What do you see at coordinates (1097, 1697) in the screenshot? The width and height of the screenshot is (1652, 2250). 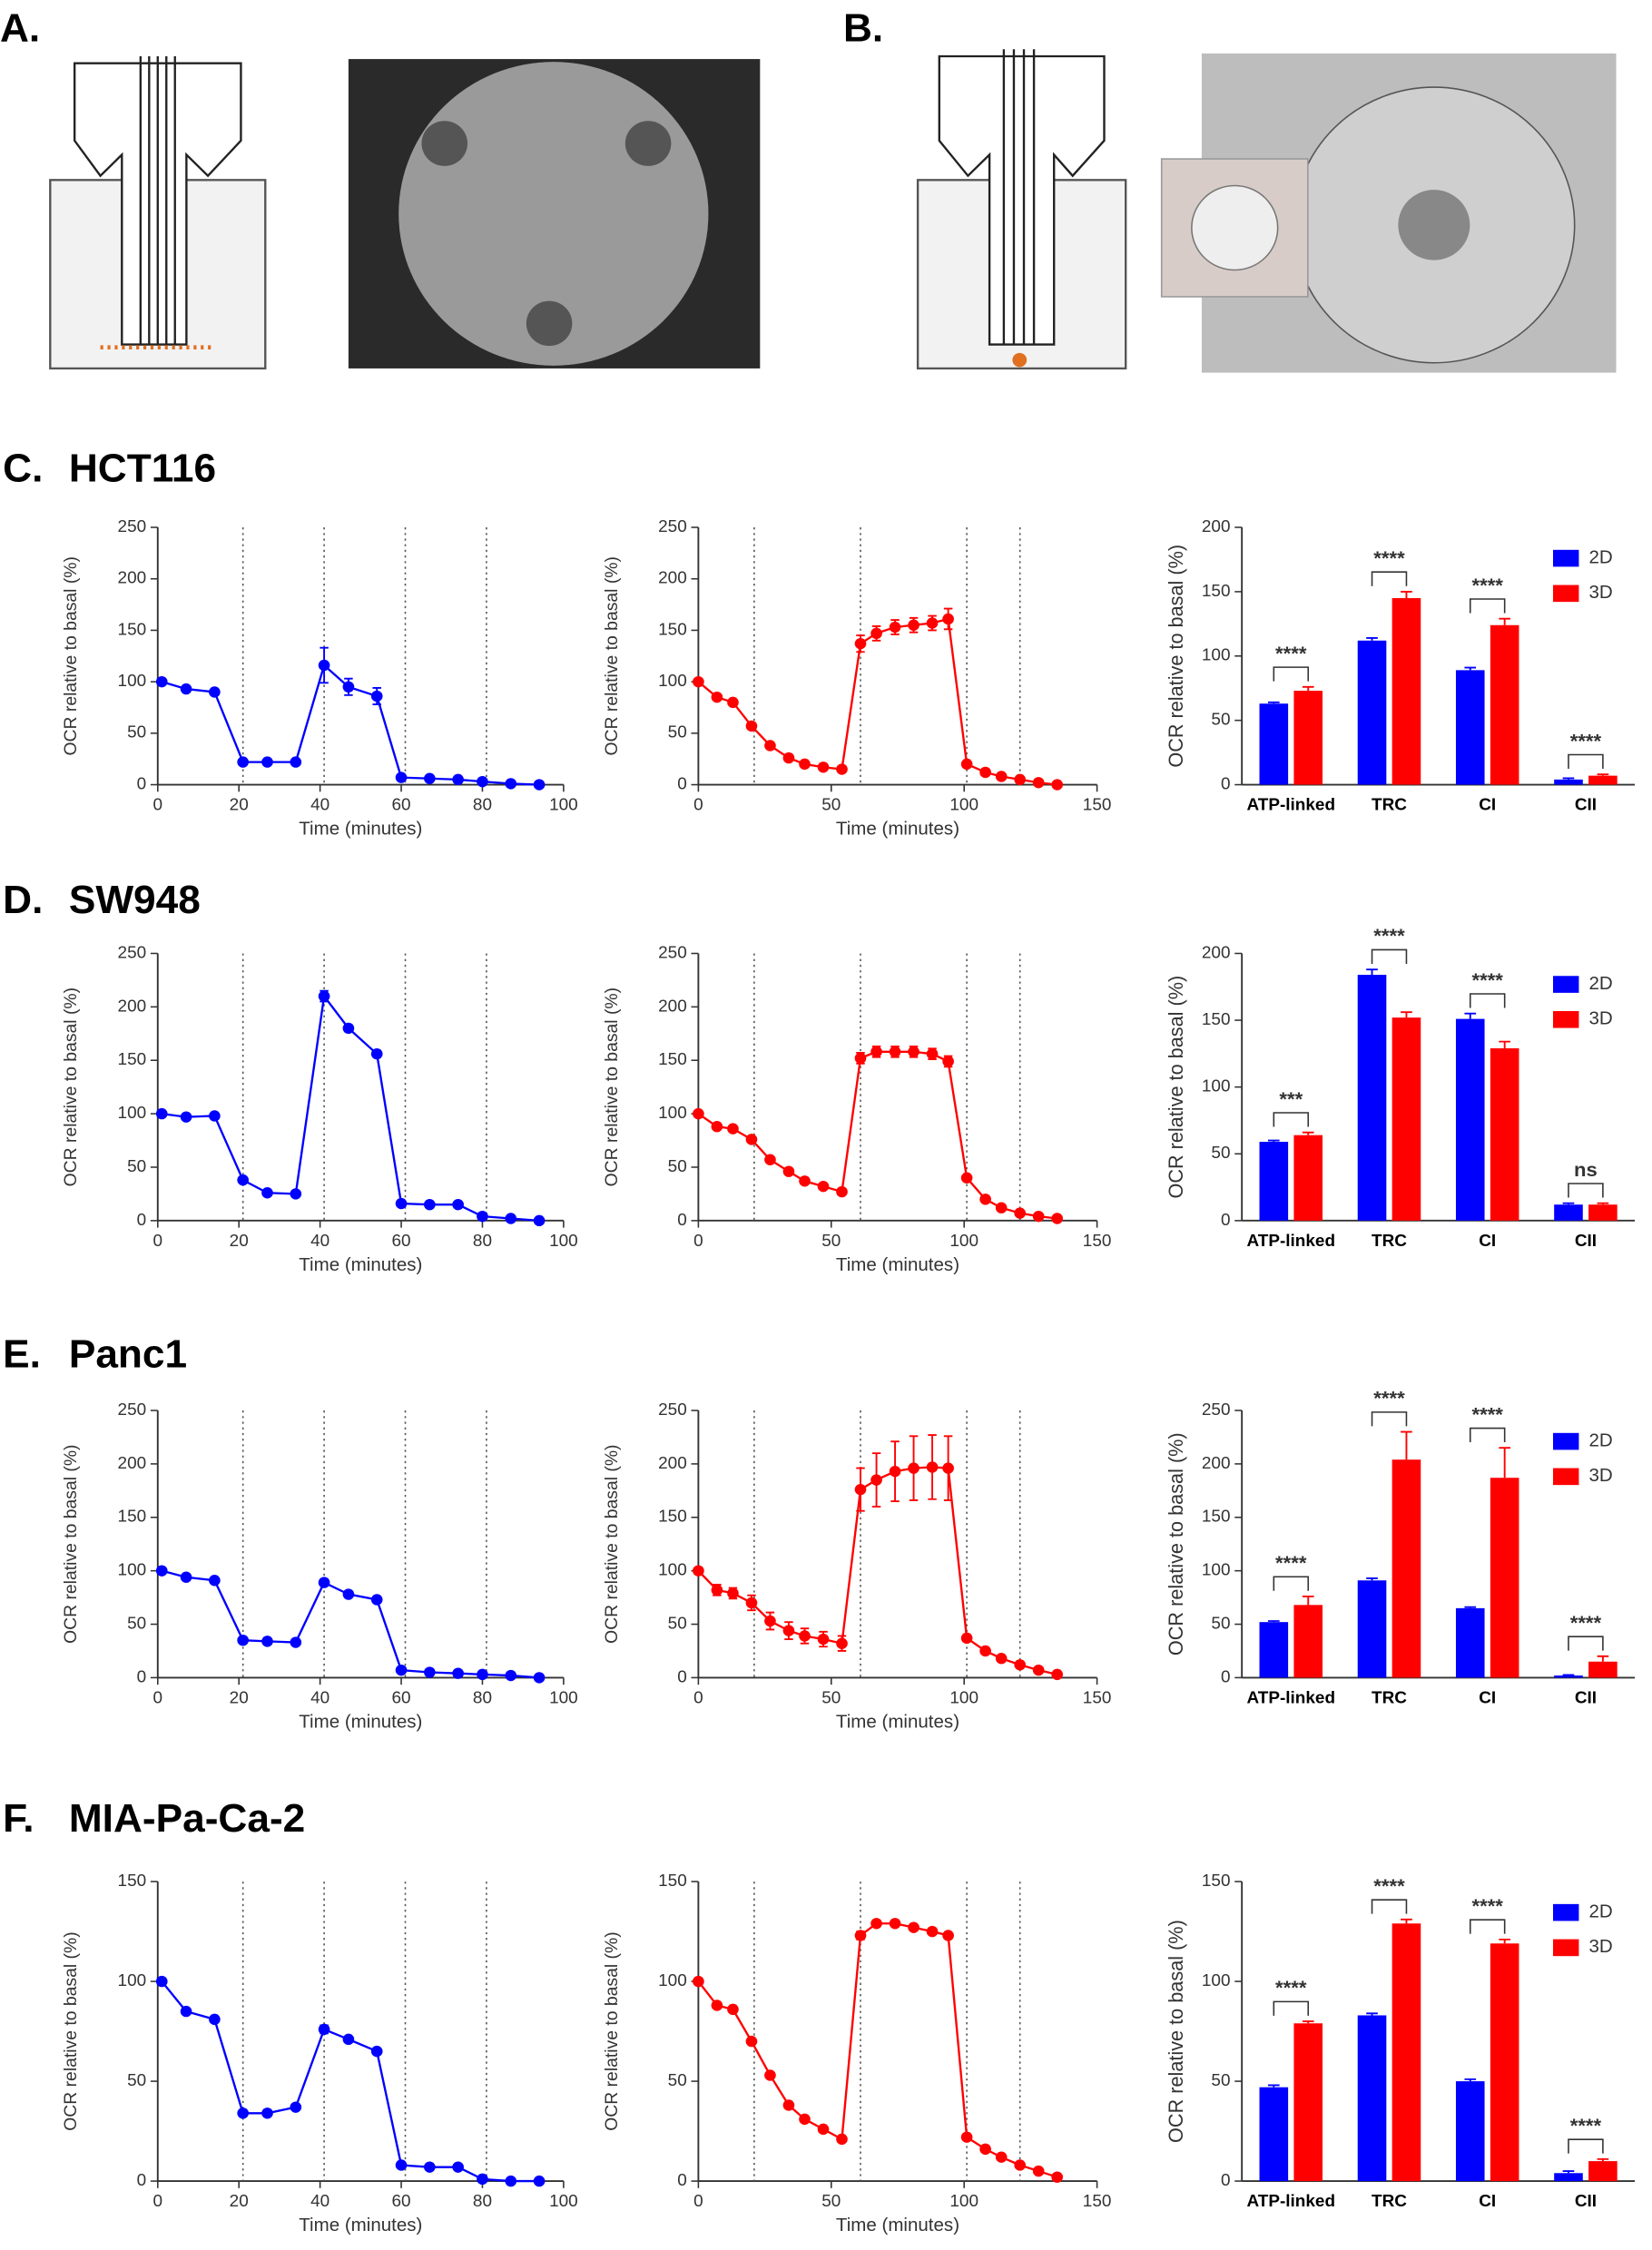 I see `x-tick-label: 150` at bounding box center [1097, 1697].